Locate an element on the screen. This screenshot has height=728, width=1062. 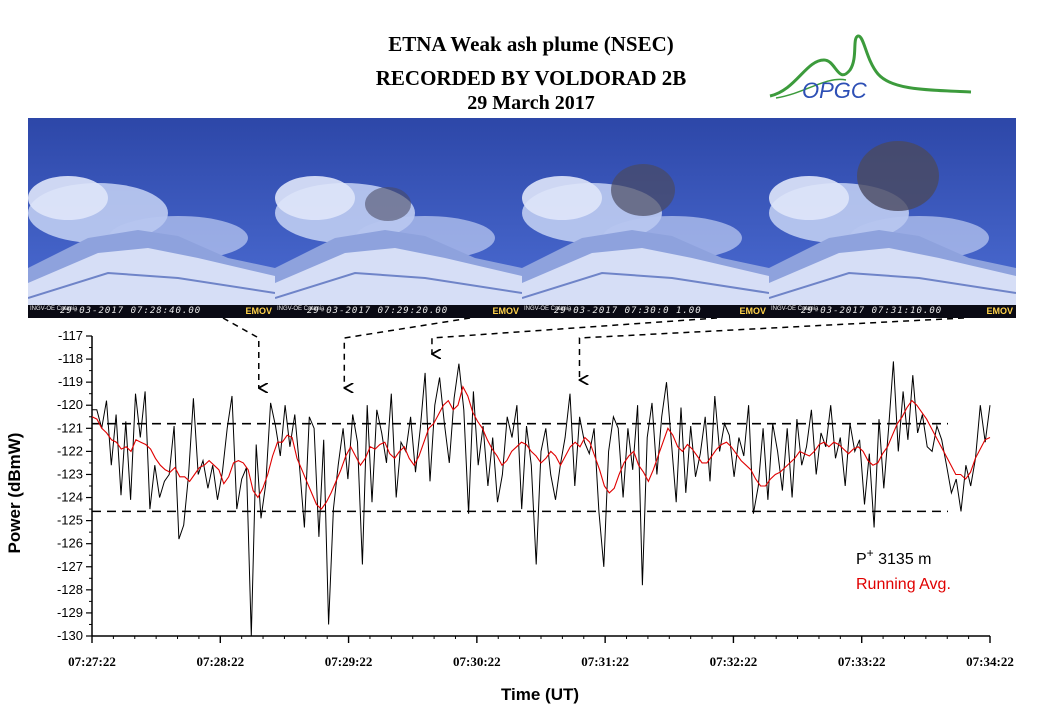
y-tick-label: -128 is located at coordinates (70, 589).